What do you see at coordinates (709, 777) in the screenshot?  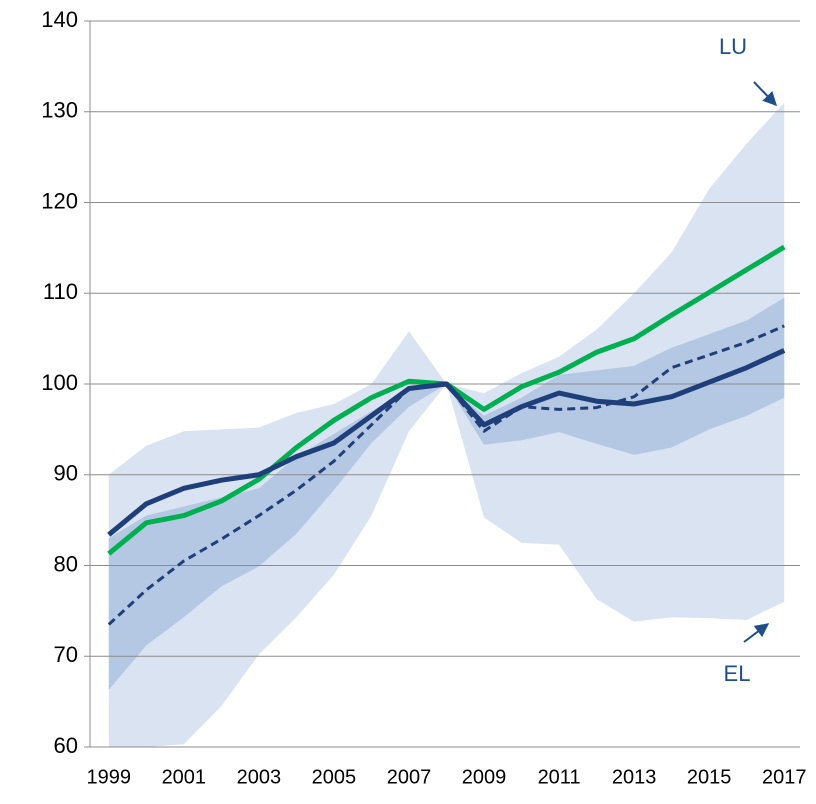 I see `x-tick-label: 2015` at bounding box center [709, 777].